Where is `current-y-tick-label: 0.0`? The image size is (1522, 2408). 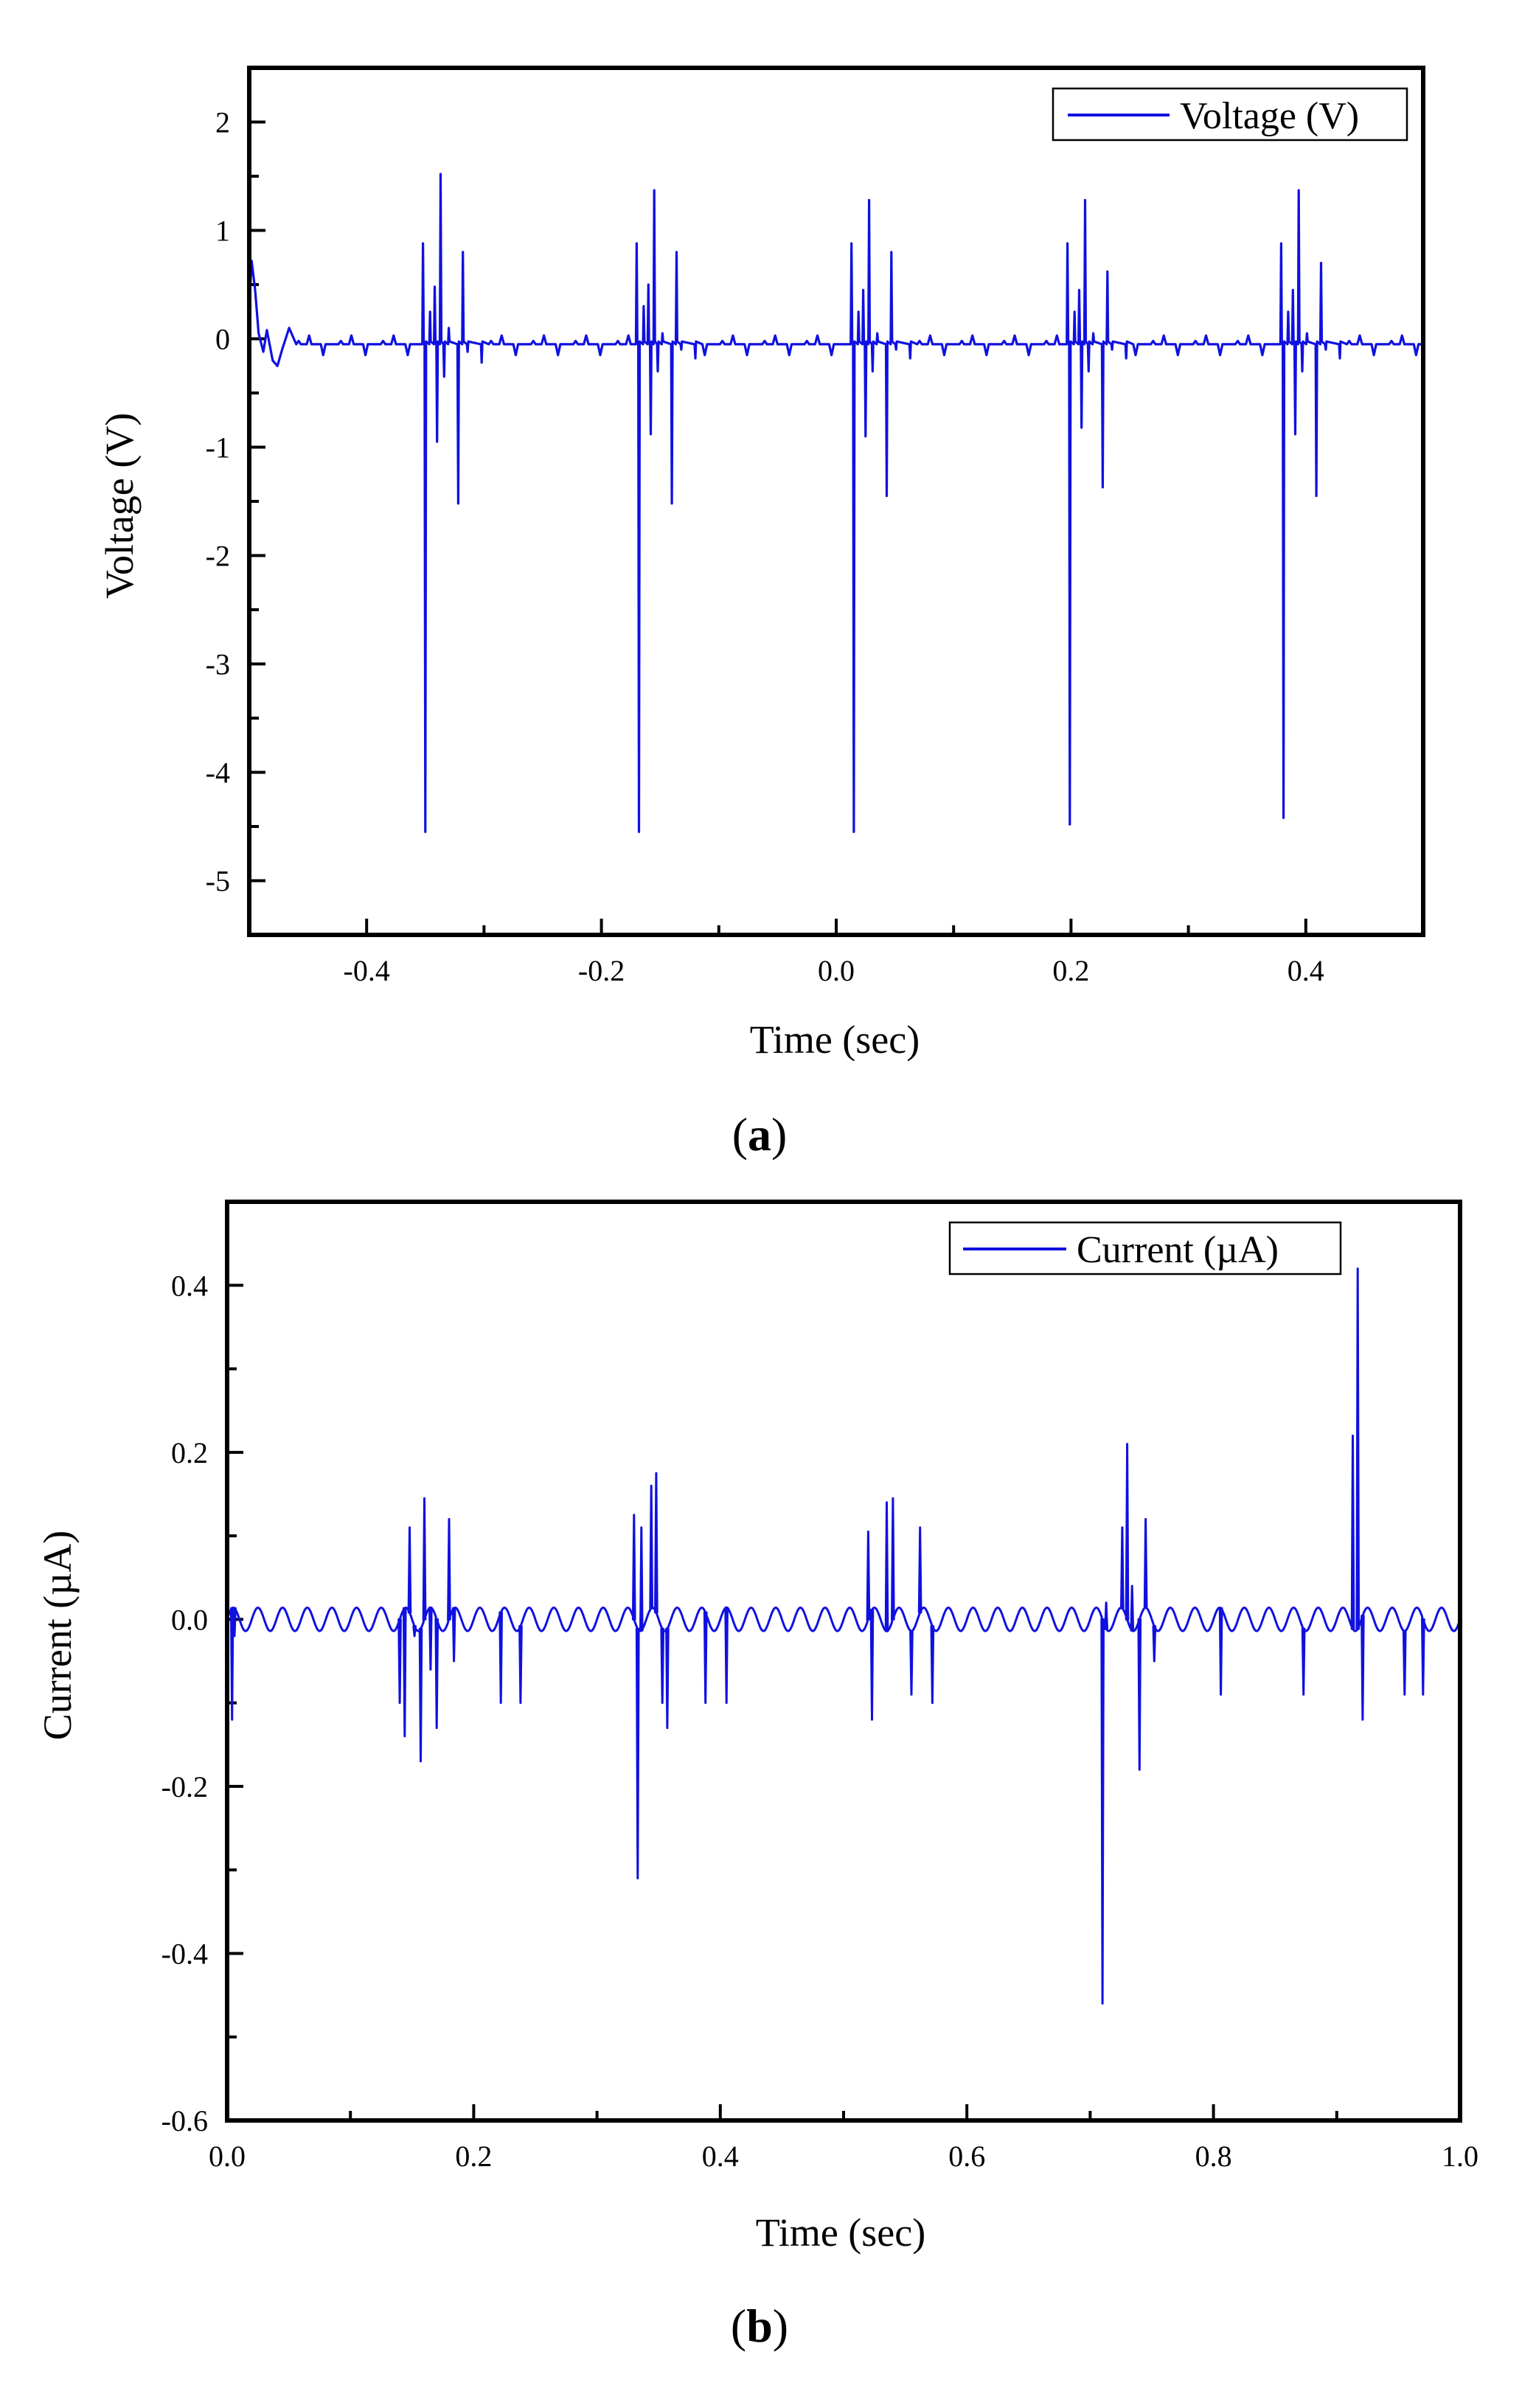 current-y-tick-label: 0.0 is located at coordinates (189, 1619).